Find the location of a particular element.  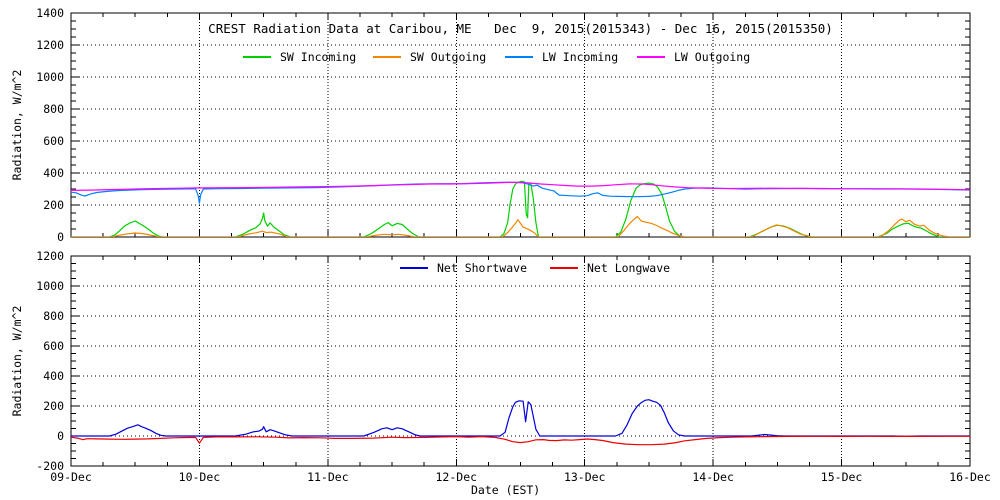

x-tick-label: 11-Dec is located at coordinates (328, 477).